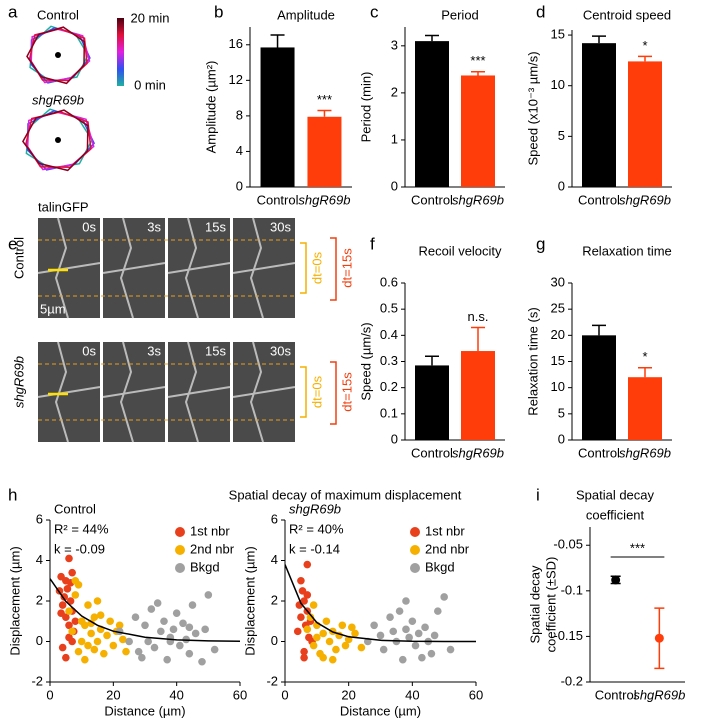 This screenshot has height=726, width=713. I want to click on y-tick-label: 25, so click(558, 308).